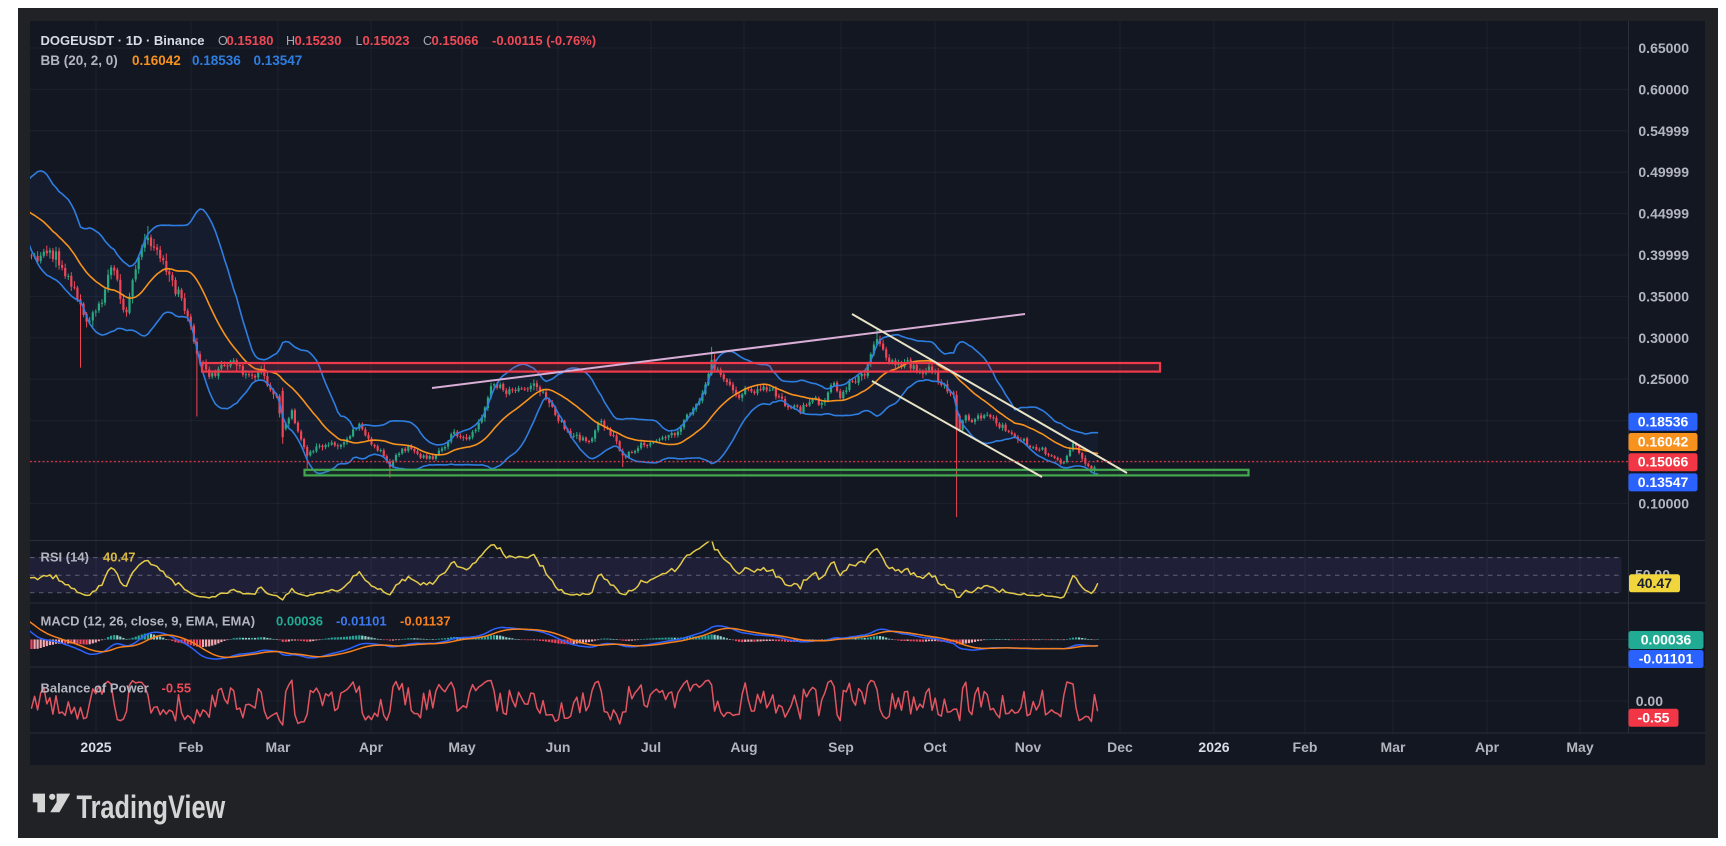  What do you see at coordinates (386, 40) in the screenshot?
I see `svg-text: 0.15023` at bounding box center [386, 40].